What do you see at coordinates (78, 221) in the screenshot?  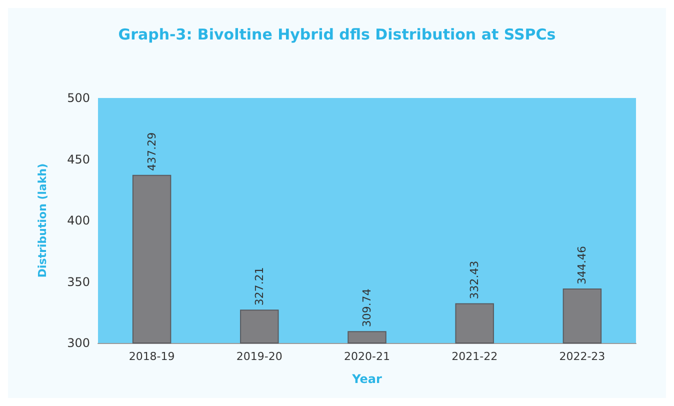 I see `y-tick-label: 400` at bounding box center [78, 221].